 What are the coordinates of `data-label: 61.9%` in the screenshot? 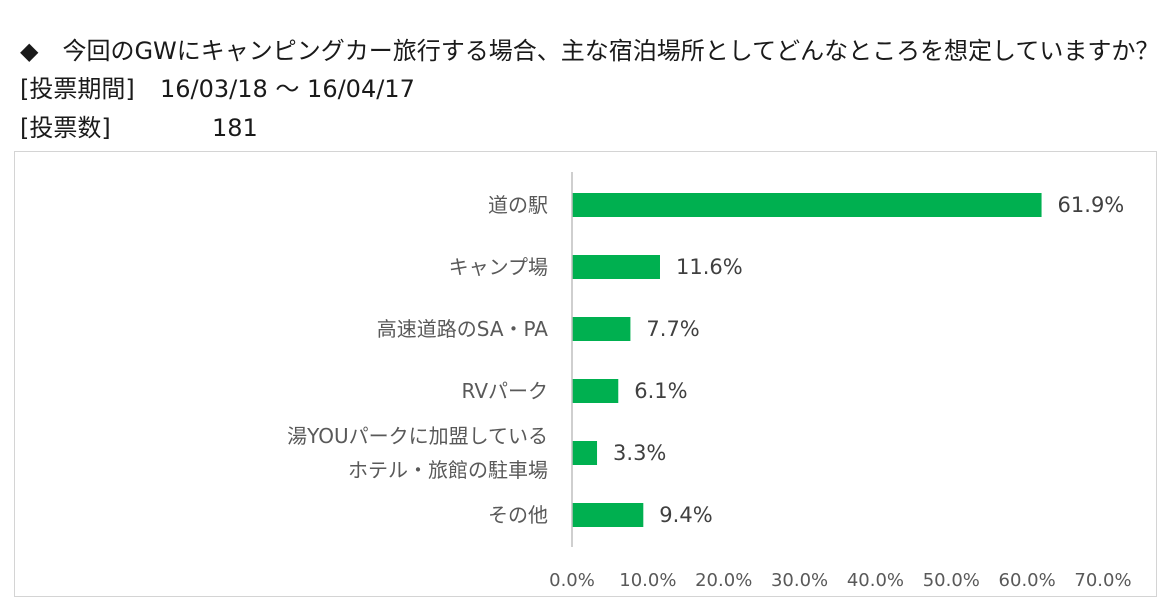 It's located at (1091, 205).